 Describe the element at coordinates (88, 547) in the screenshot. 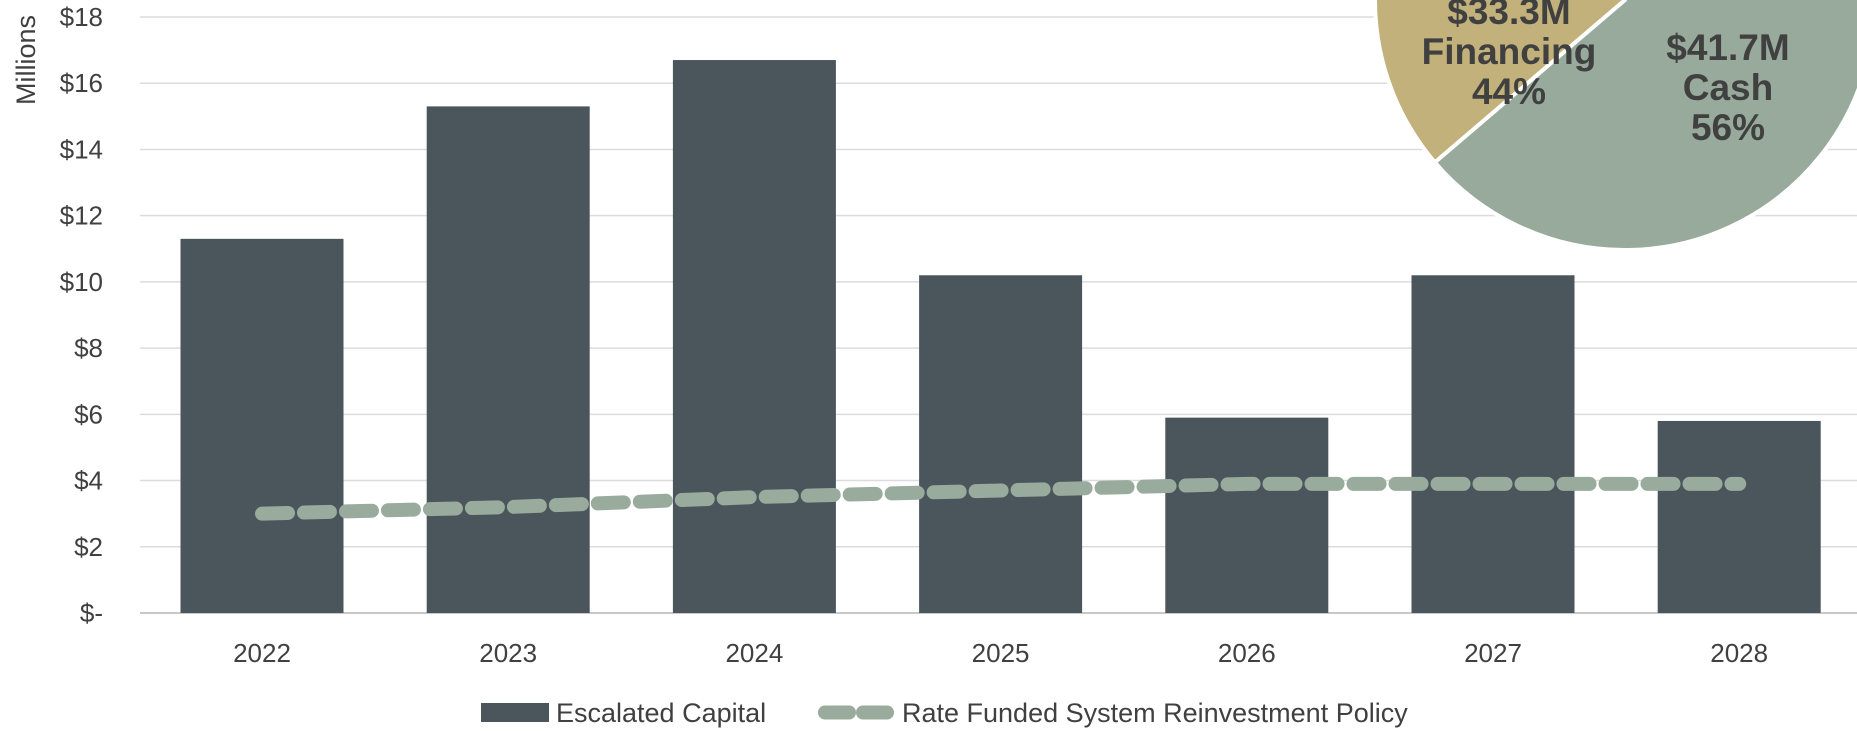

I see `y-tick-label: $2` at that location.